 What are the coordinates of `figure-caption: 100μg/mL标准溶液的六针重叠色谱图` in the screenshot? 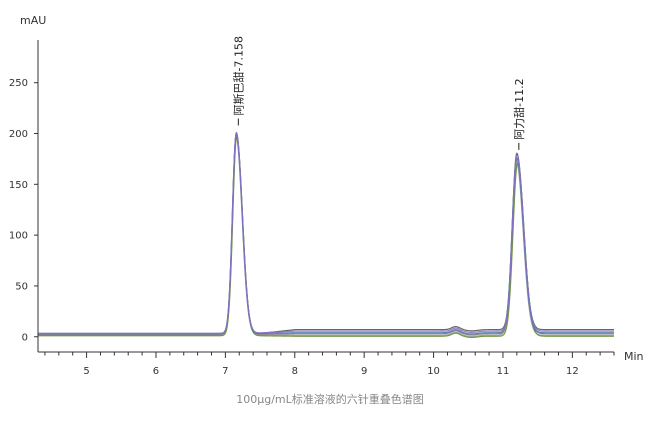 It's located at (330, 399).